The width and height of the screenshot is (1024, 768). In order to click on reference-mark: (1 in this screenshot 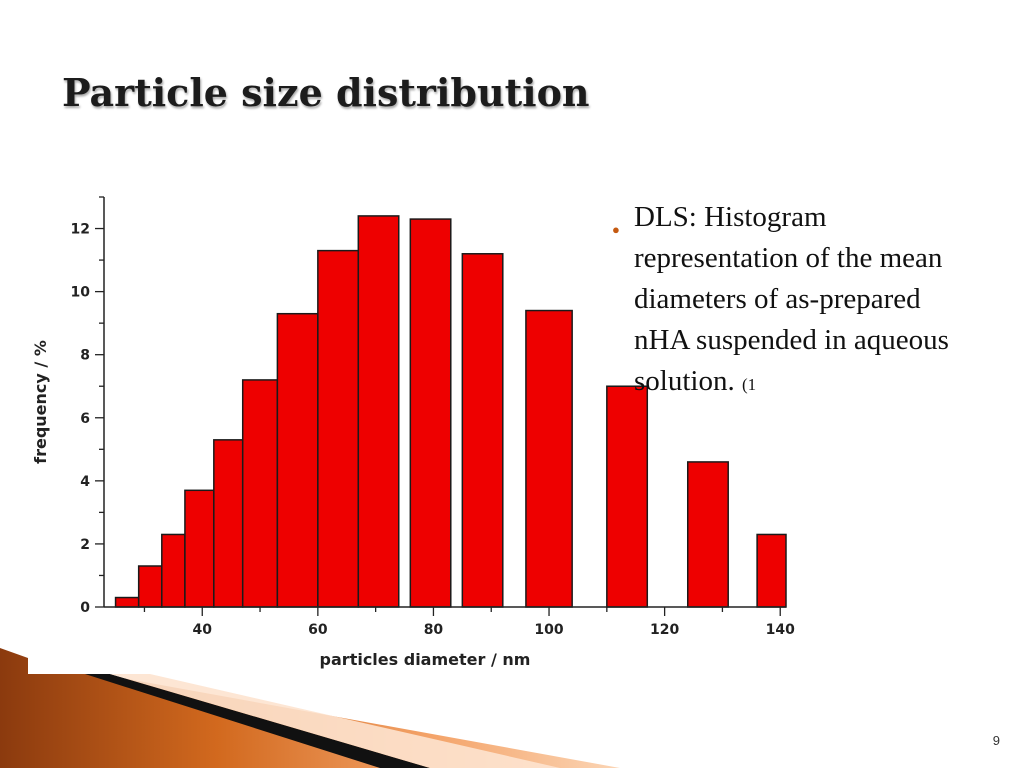, I will do `click(749, 384)`.